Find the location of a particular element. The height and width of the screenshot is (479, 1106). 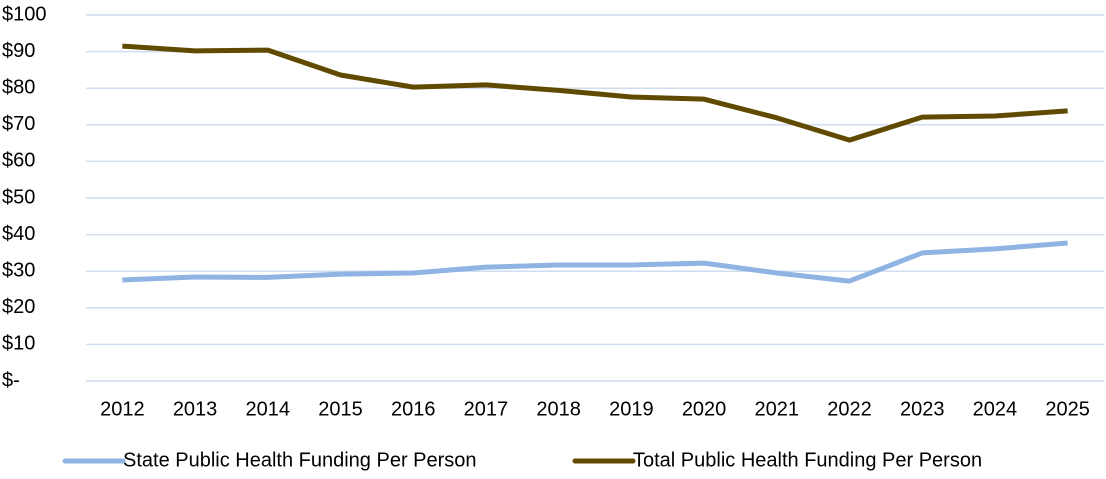

x-tick-label: 2022 is located at coordinates (849, 409).